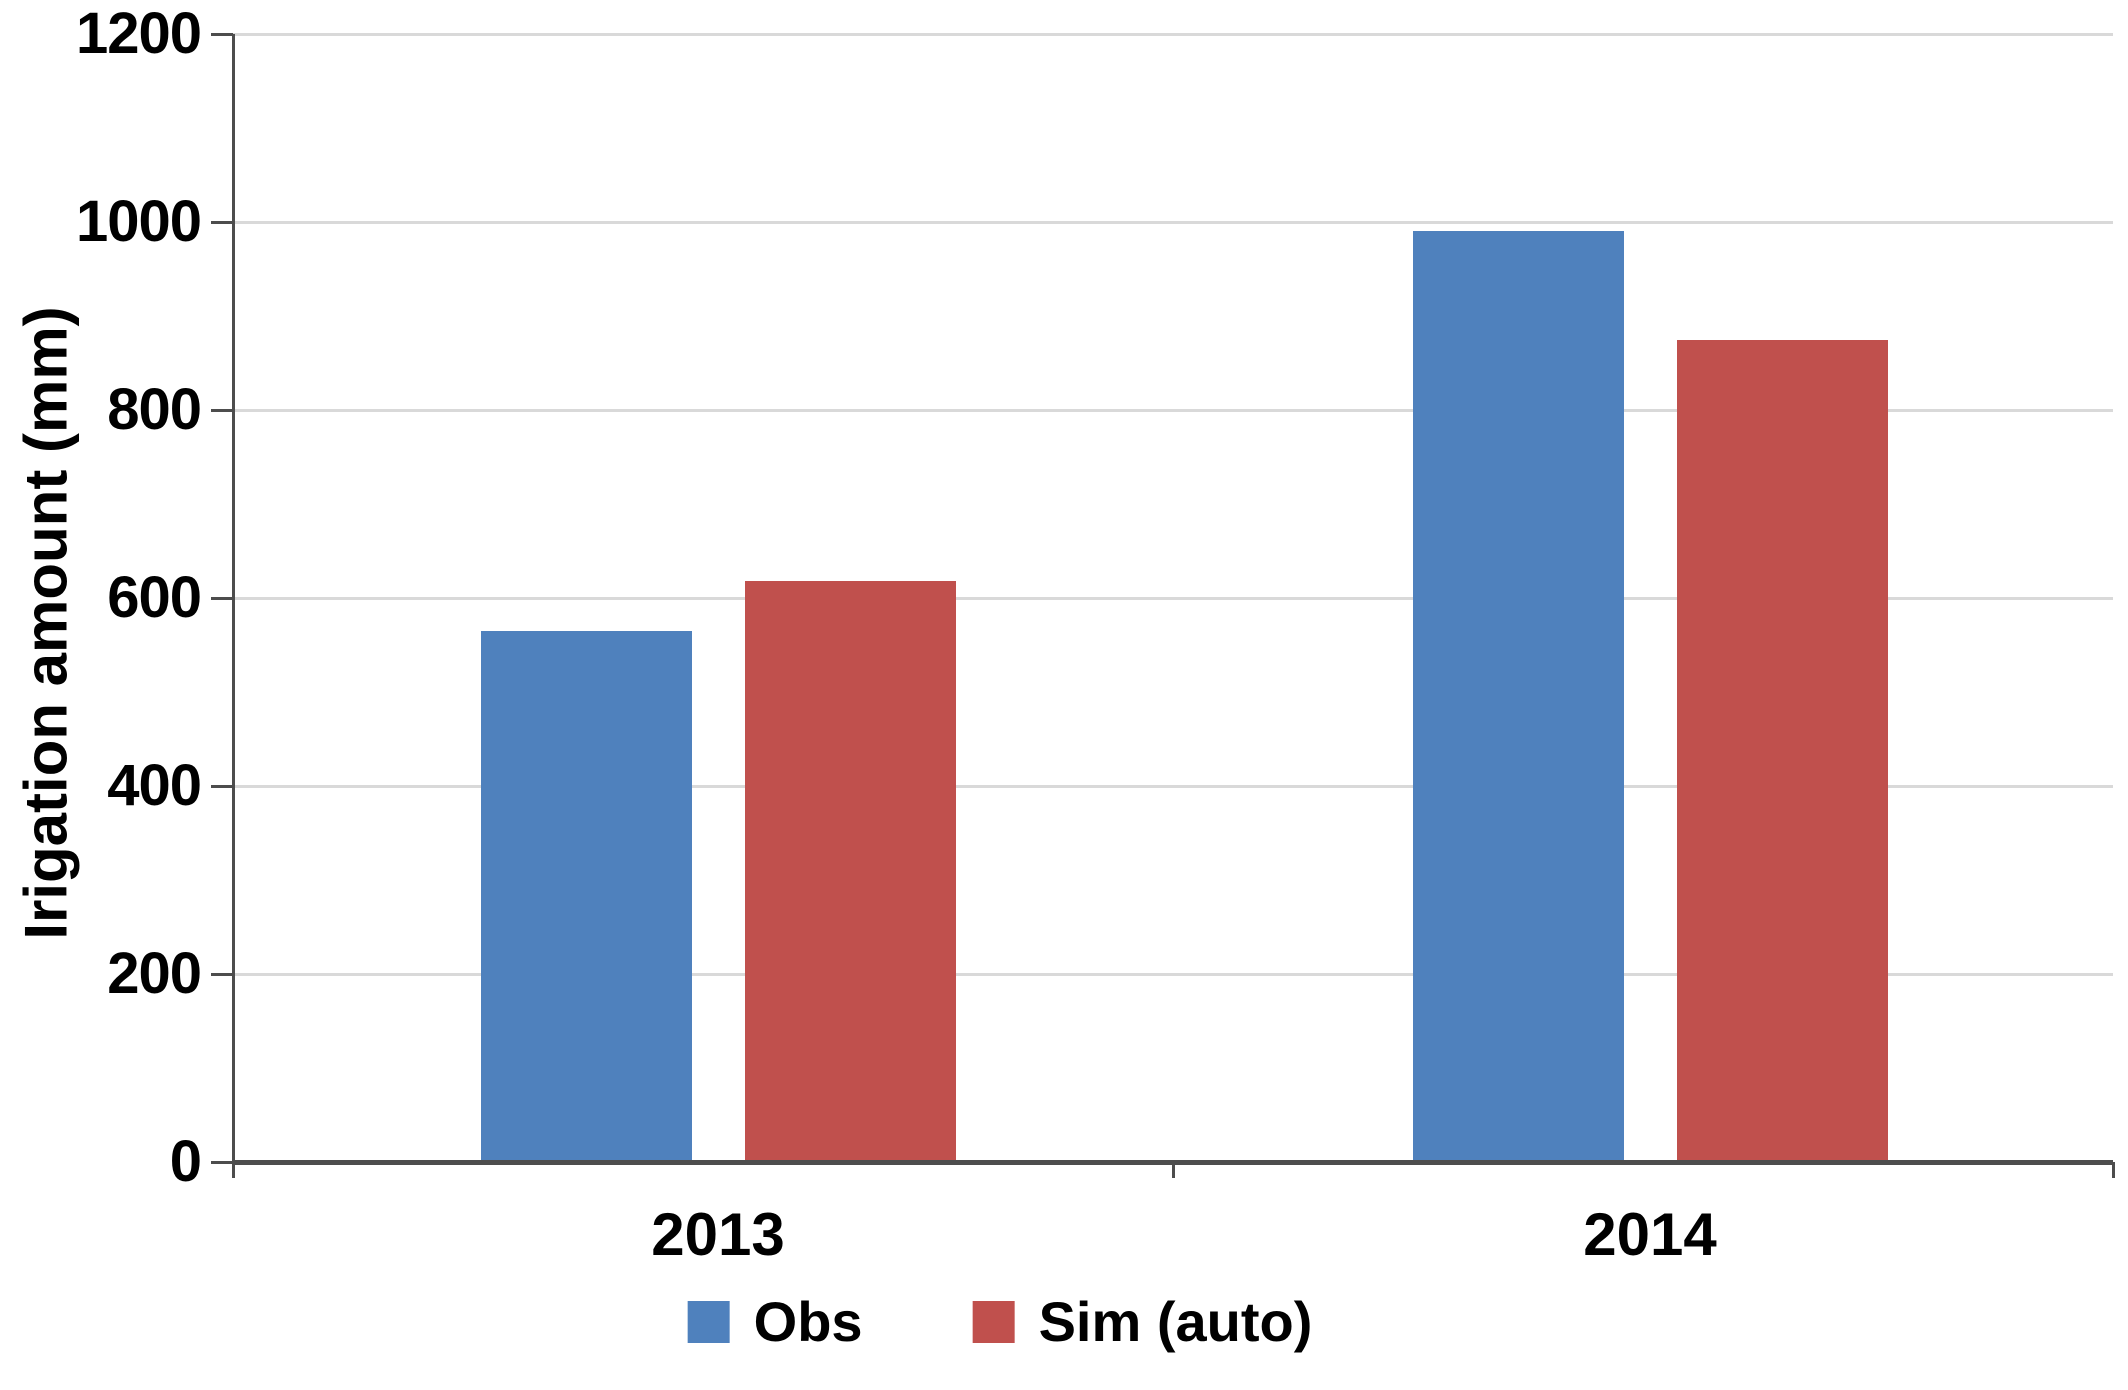 Image resolution: width=2128 pixels, height=1390 pixels. I want to click on y-tick-label-400: 400, so click(154, 785).